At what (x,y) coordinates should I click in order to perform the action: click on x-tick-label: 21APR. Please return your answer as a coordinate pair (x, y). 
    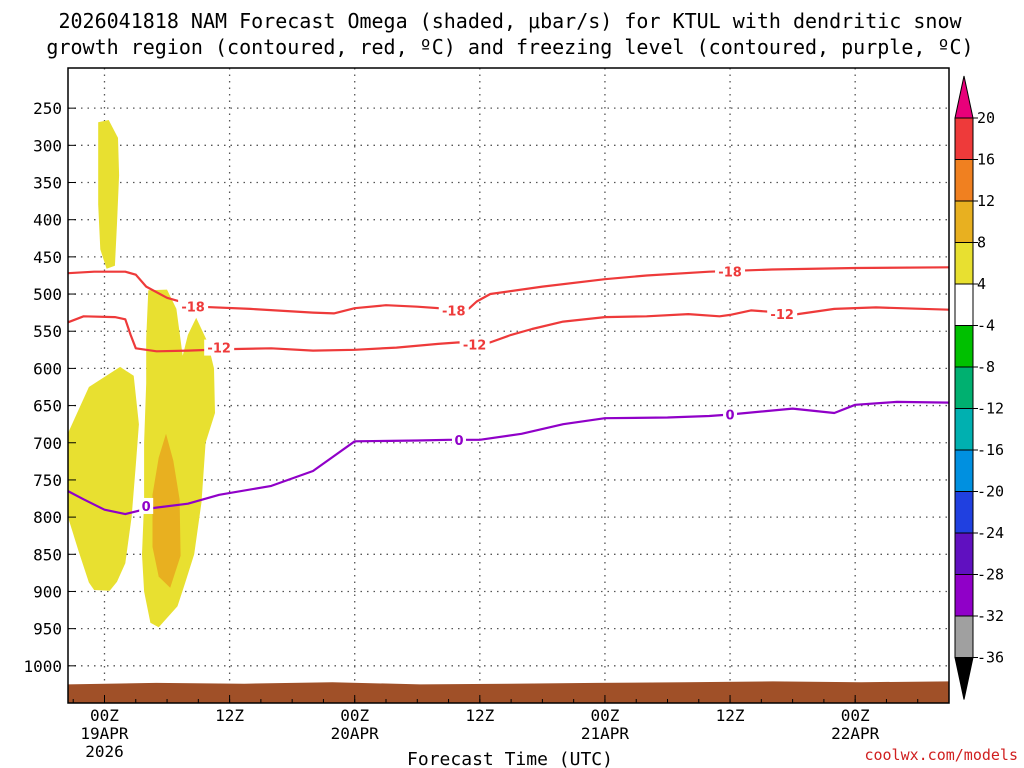
    Looking at the image, I should click on (605, 733).